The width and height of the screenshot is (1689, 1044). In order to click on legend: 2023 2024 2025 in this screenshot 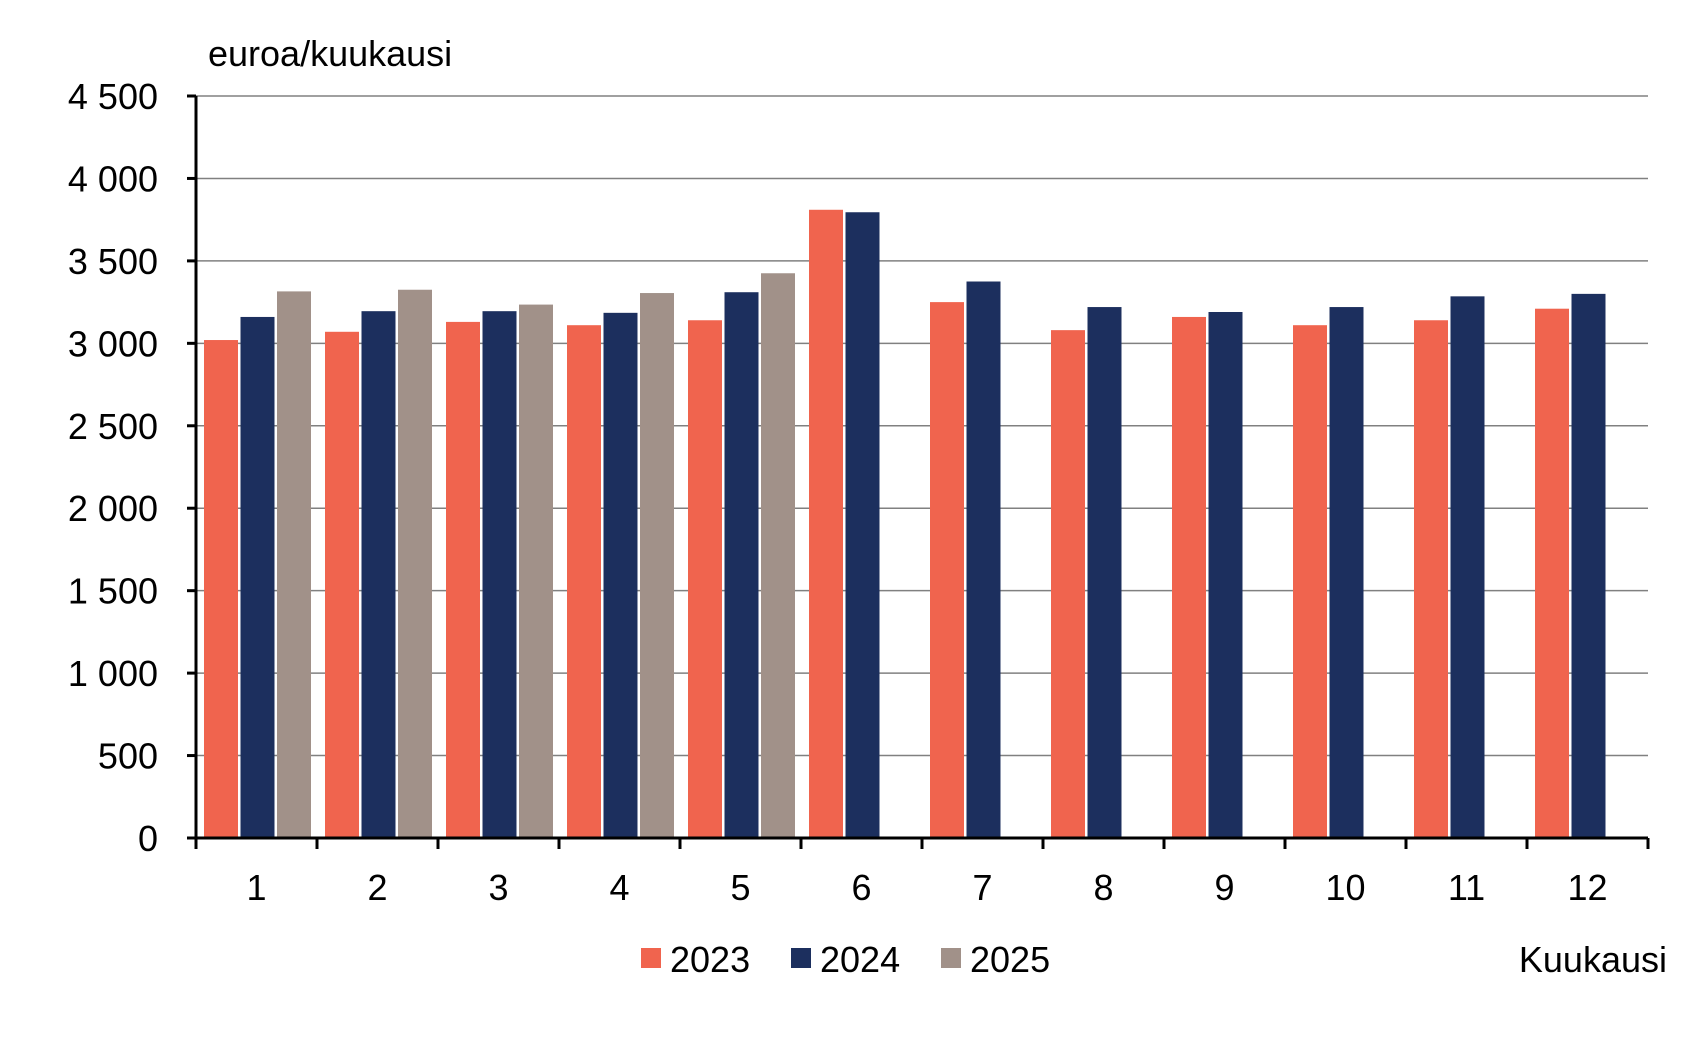, I will do `click(845, 959)`.